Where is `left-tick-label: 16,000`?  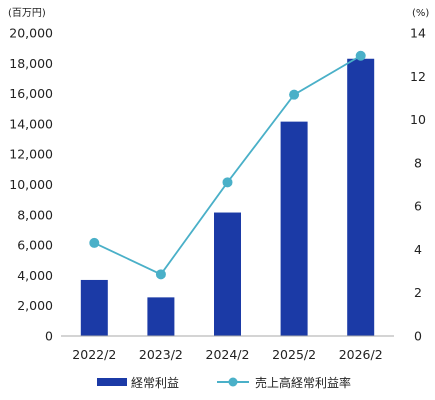
left-tick-label: 16,000 is located at coordinates (31, 93).